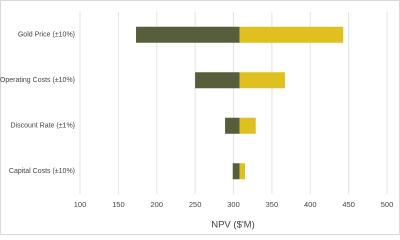 The height and width of the screenshot is (240, 400). I want to click on x-tick-label: 400, so click(310, 204).